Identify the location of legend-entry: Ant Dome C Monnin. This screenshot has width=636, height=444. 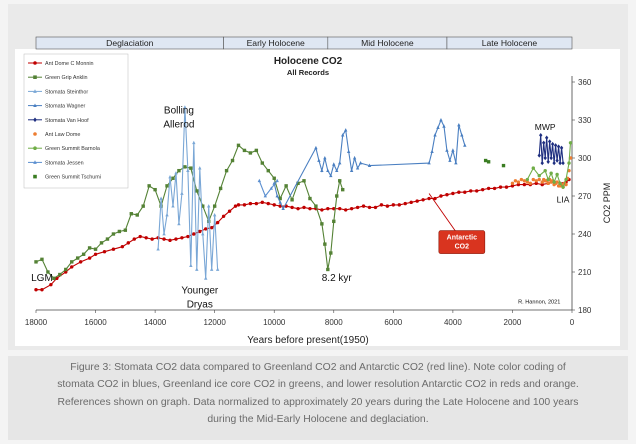
(61, 64).